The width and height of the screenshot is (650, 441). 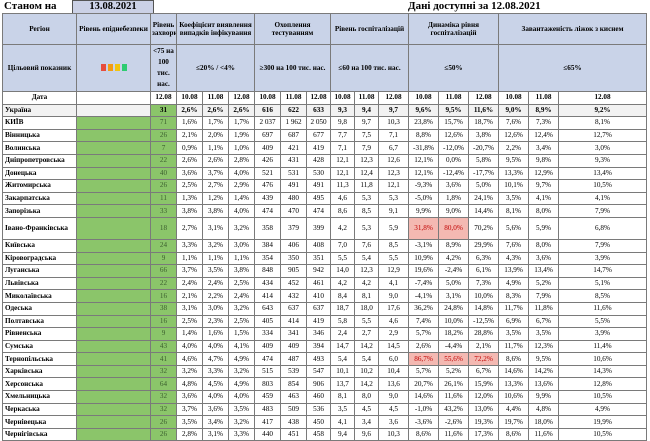 What do you see at coordinates (544, 135) in the screenshot?
I see `value-cell: 12,4%` at bounding box center [544, 135].